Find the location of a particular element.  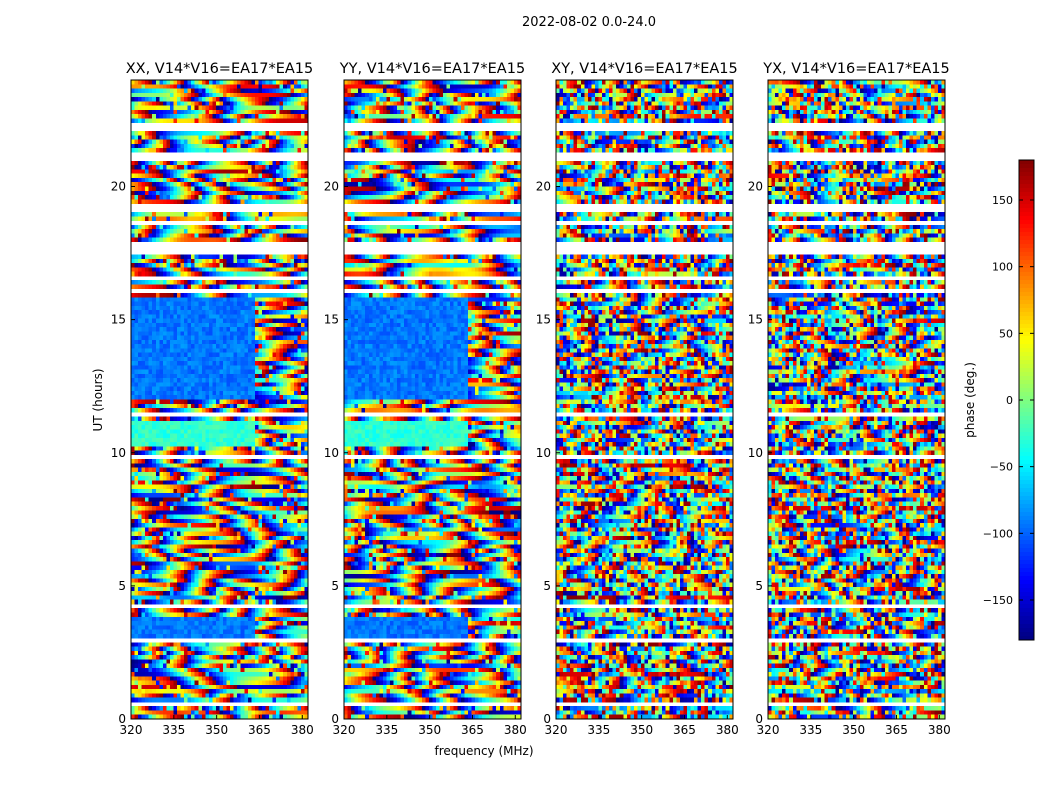

panel-4-frame is located at coordinates (856, 399).